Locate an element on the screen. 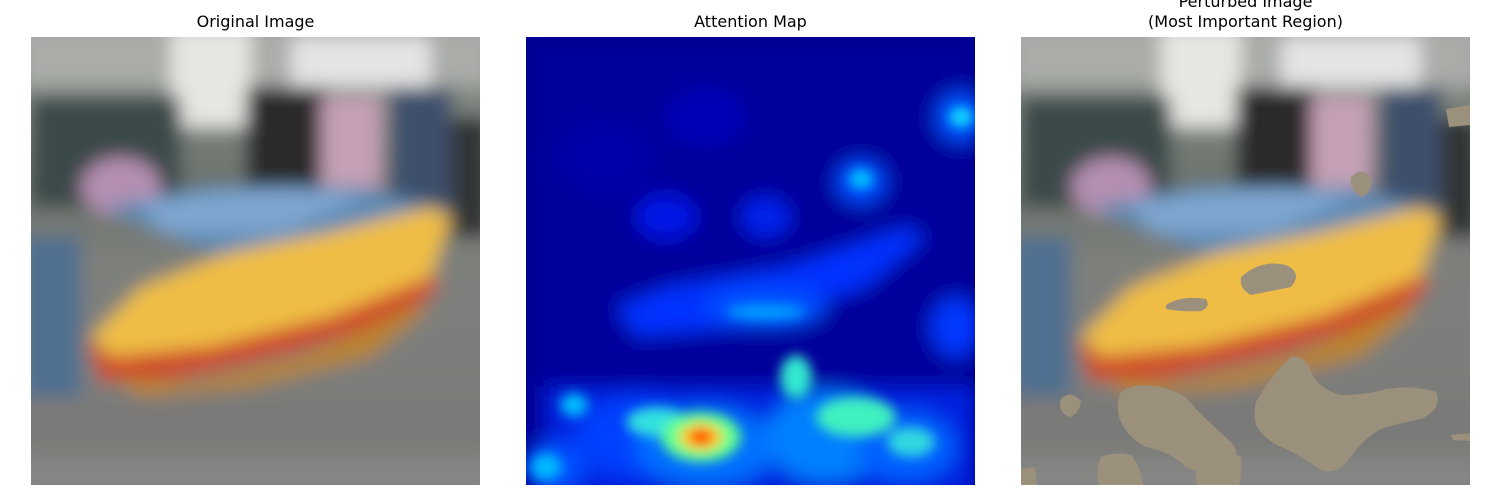  panel-title-original: Original Image is located at coordinates (255, 21).